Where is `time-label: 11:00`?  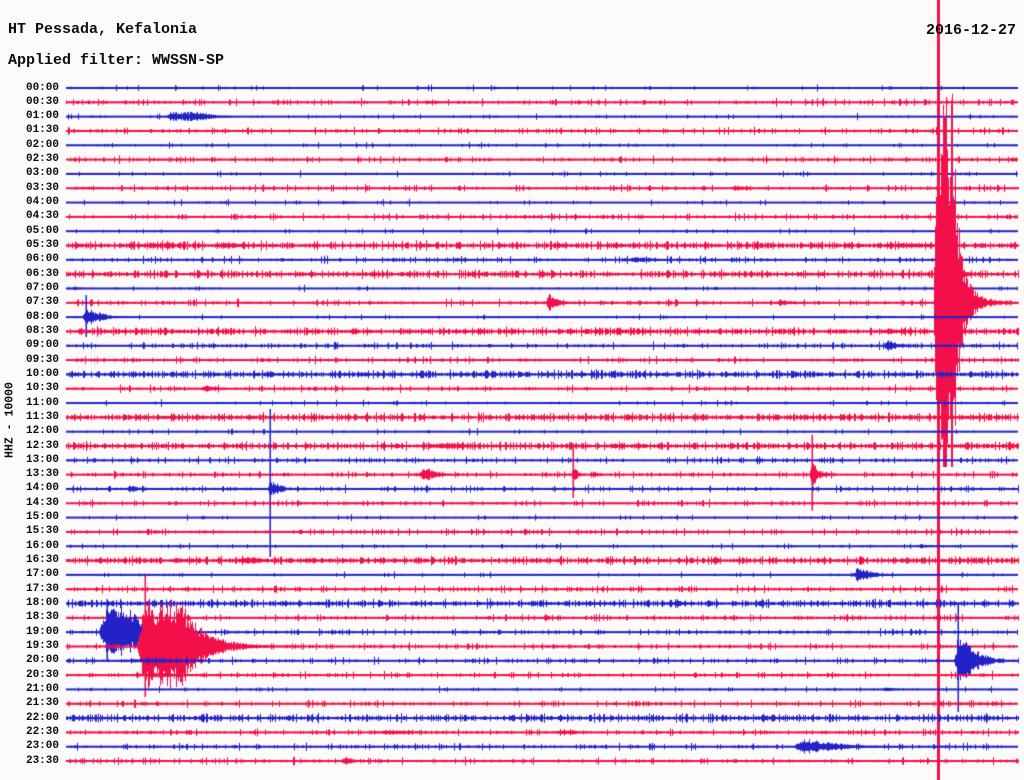
time-label: 11:00 is located at coordinates (42, 402).